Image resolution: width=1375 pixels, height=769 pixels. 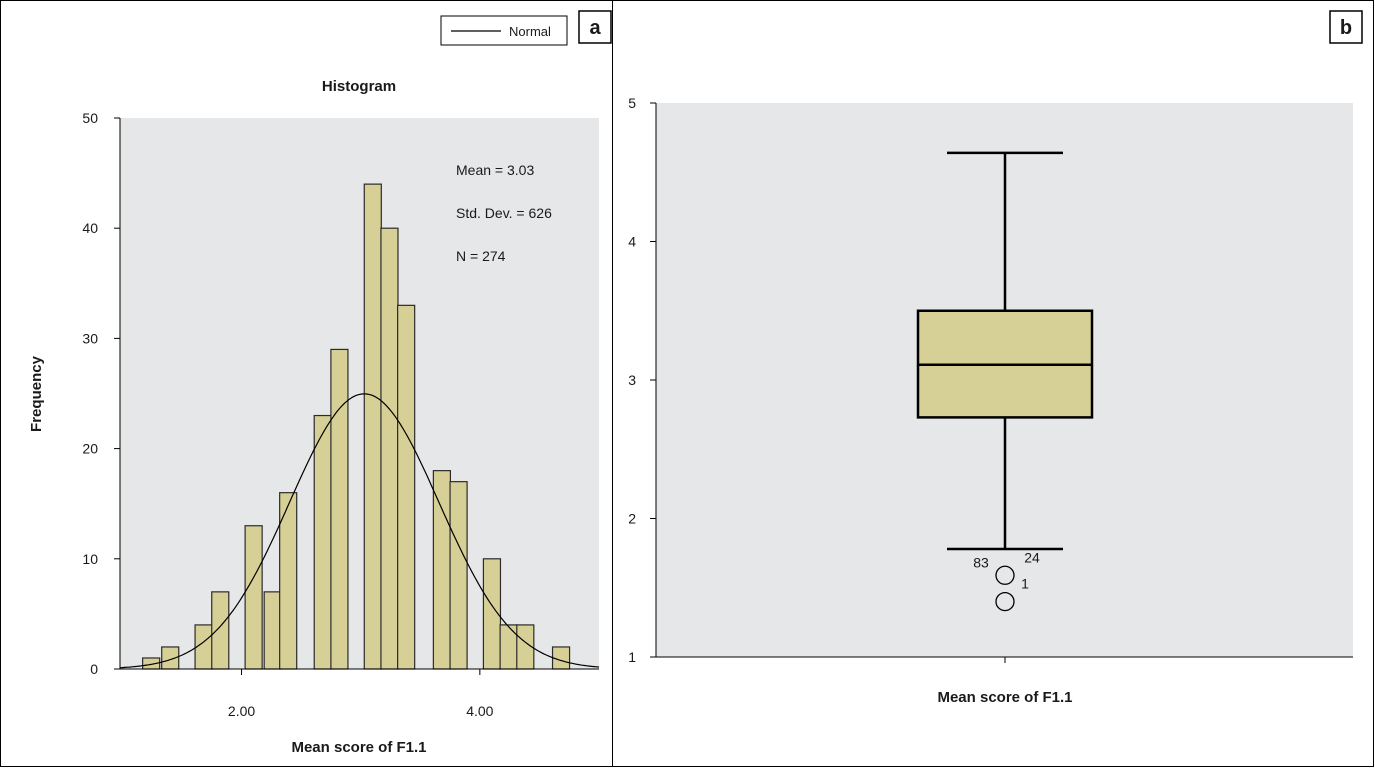 What do you see at coordinates (36, 393) in the screenshot?
I see `y-axis-title: Frequency` at bounding box center [36, 393].